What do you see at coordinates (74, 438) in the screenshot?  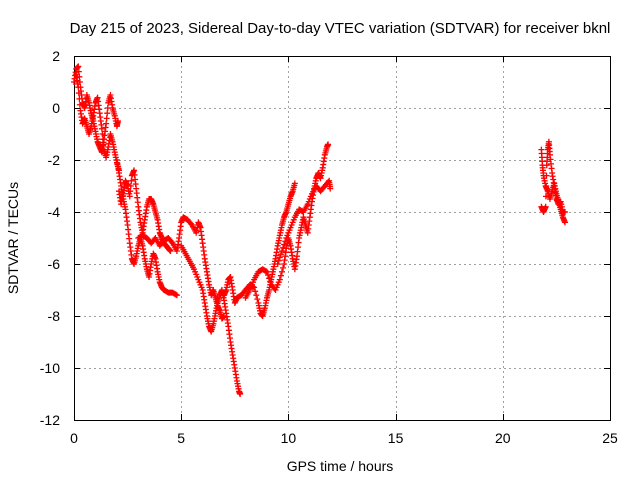 I see `x-tick-label: 0` at bounding box center [74, 438].